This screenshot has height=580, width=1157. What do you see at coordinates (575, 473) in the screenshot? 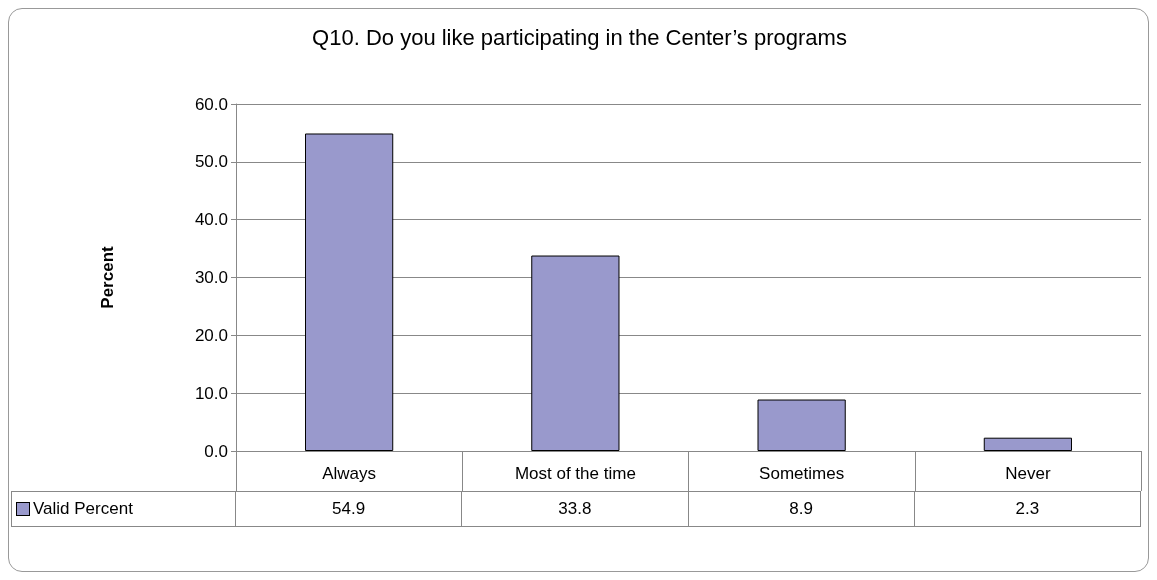
I see `x-tick-label: Most of the time` at bounding box center [575, 473].